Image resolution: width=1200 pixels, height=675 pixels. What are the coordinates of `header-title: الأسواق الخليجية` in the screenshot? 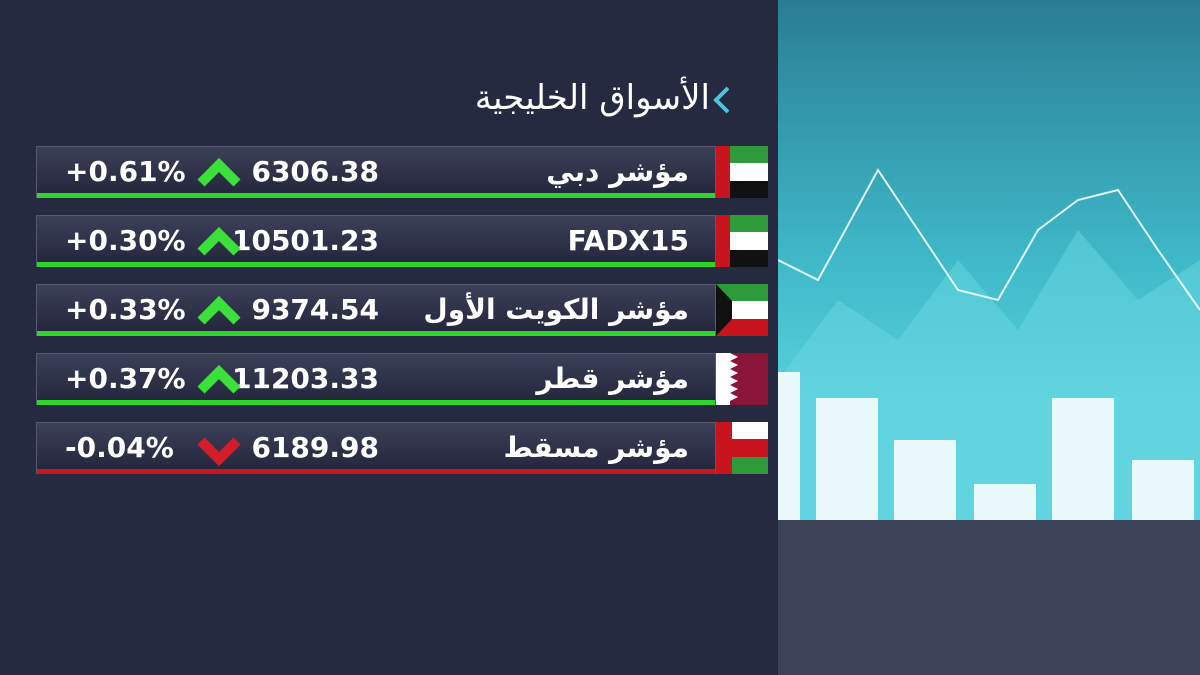 It's located at (592, 98).